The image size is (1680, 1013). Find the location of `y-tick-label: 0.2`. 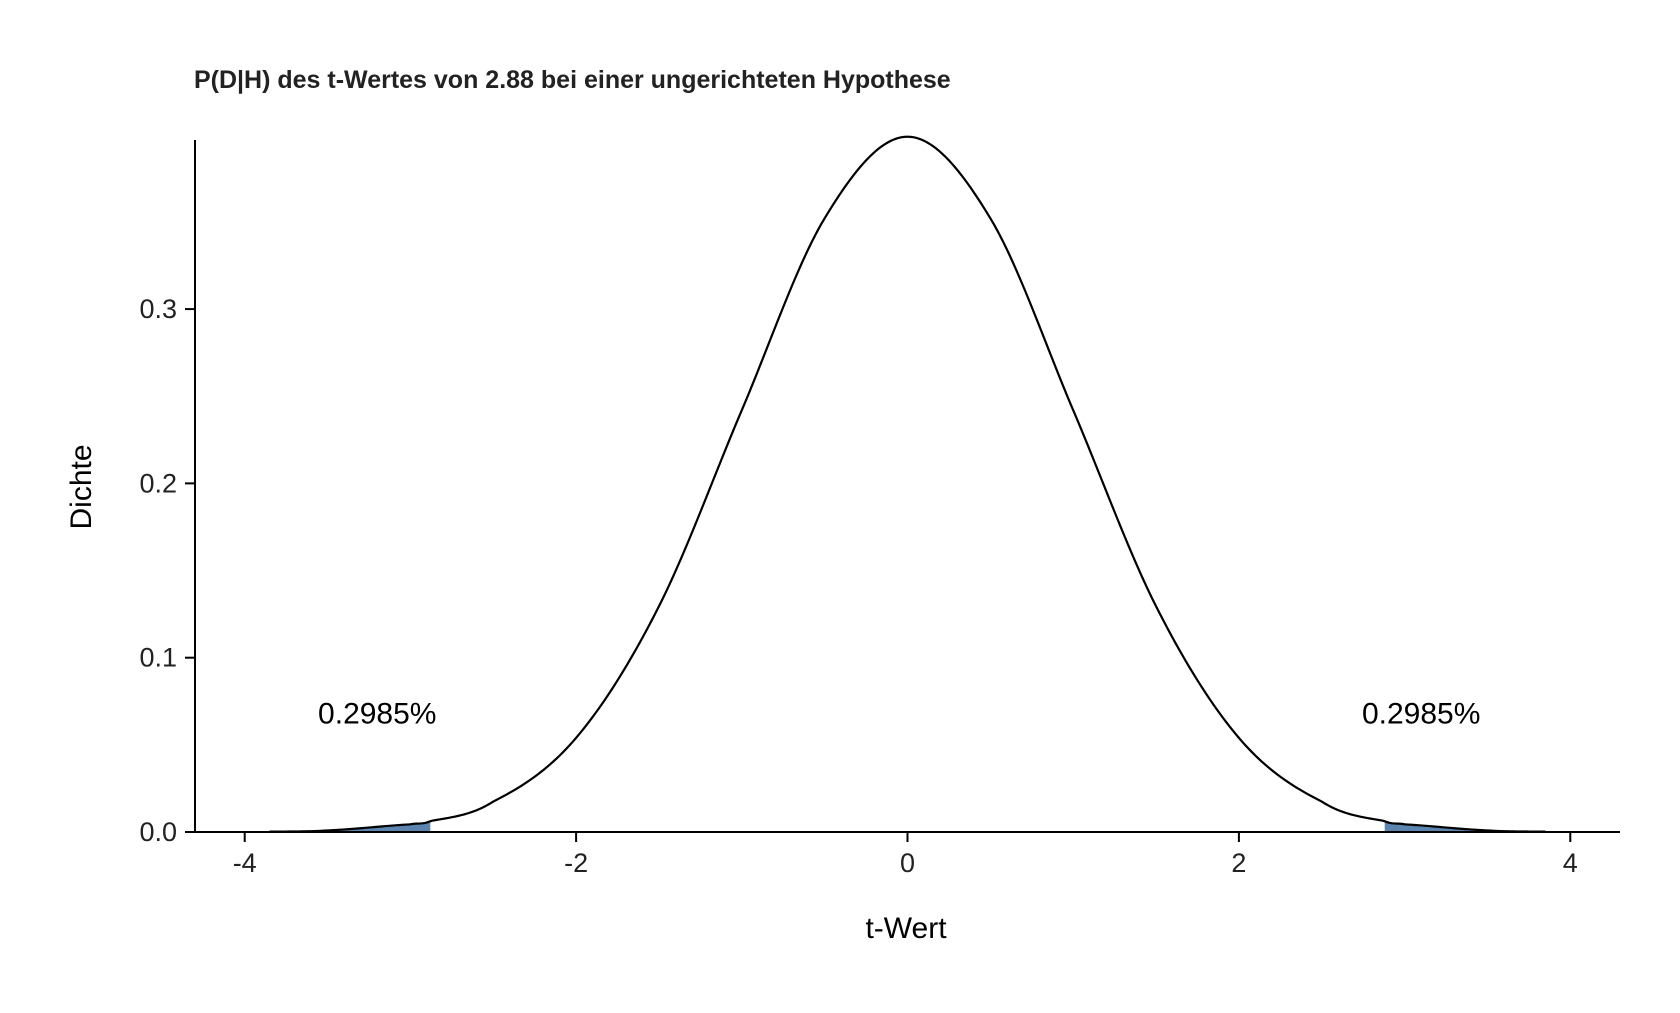

y-tick-label: 0.2 is located at coordinates (158, 483).